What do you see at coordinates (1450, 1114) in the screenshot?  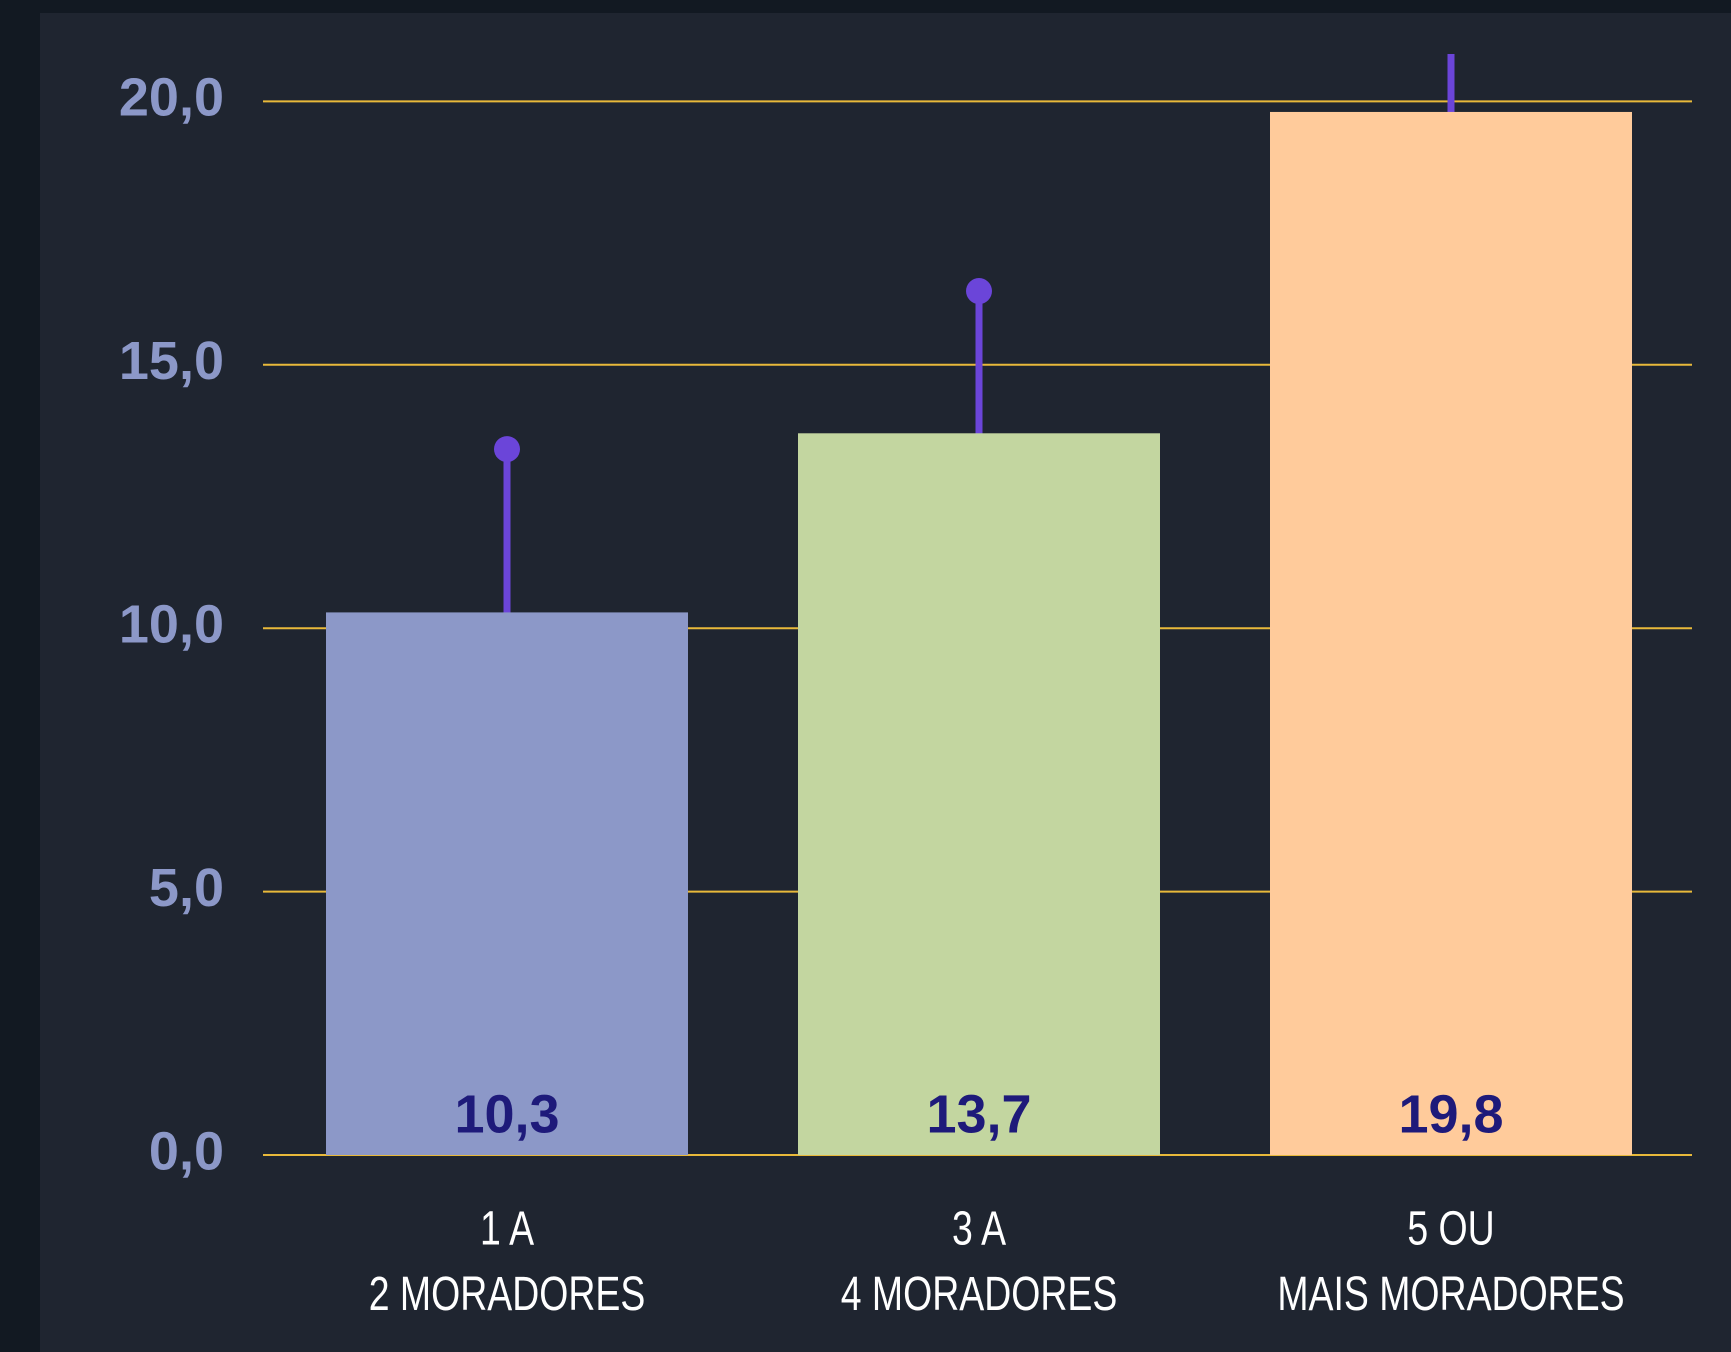 I see `value-label: 19,8` at bounding box center [1450, 1114].